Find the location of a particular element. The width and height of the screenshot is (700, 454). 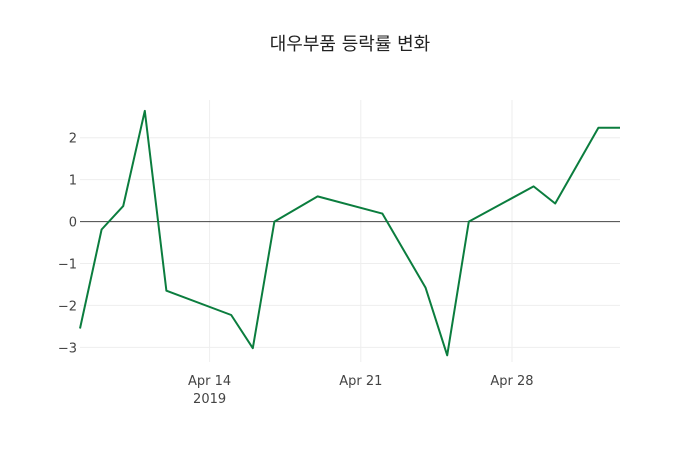

x-tick-label: Apr 14 is located at coordinates (209, 381).